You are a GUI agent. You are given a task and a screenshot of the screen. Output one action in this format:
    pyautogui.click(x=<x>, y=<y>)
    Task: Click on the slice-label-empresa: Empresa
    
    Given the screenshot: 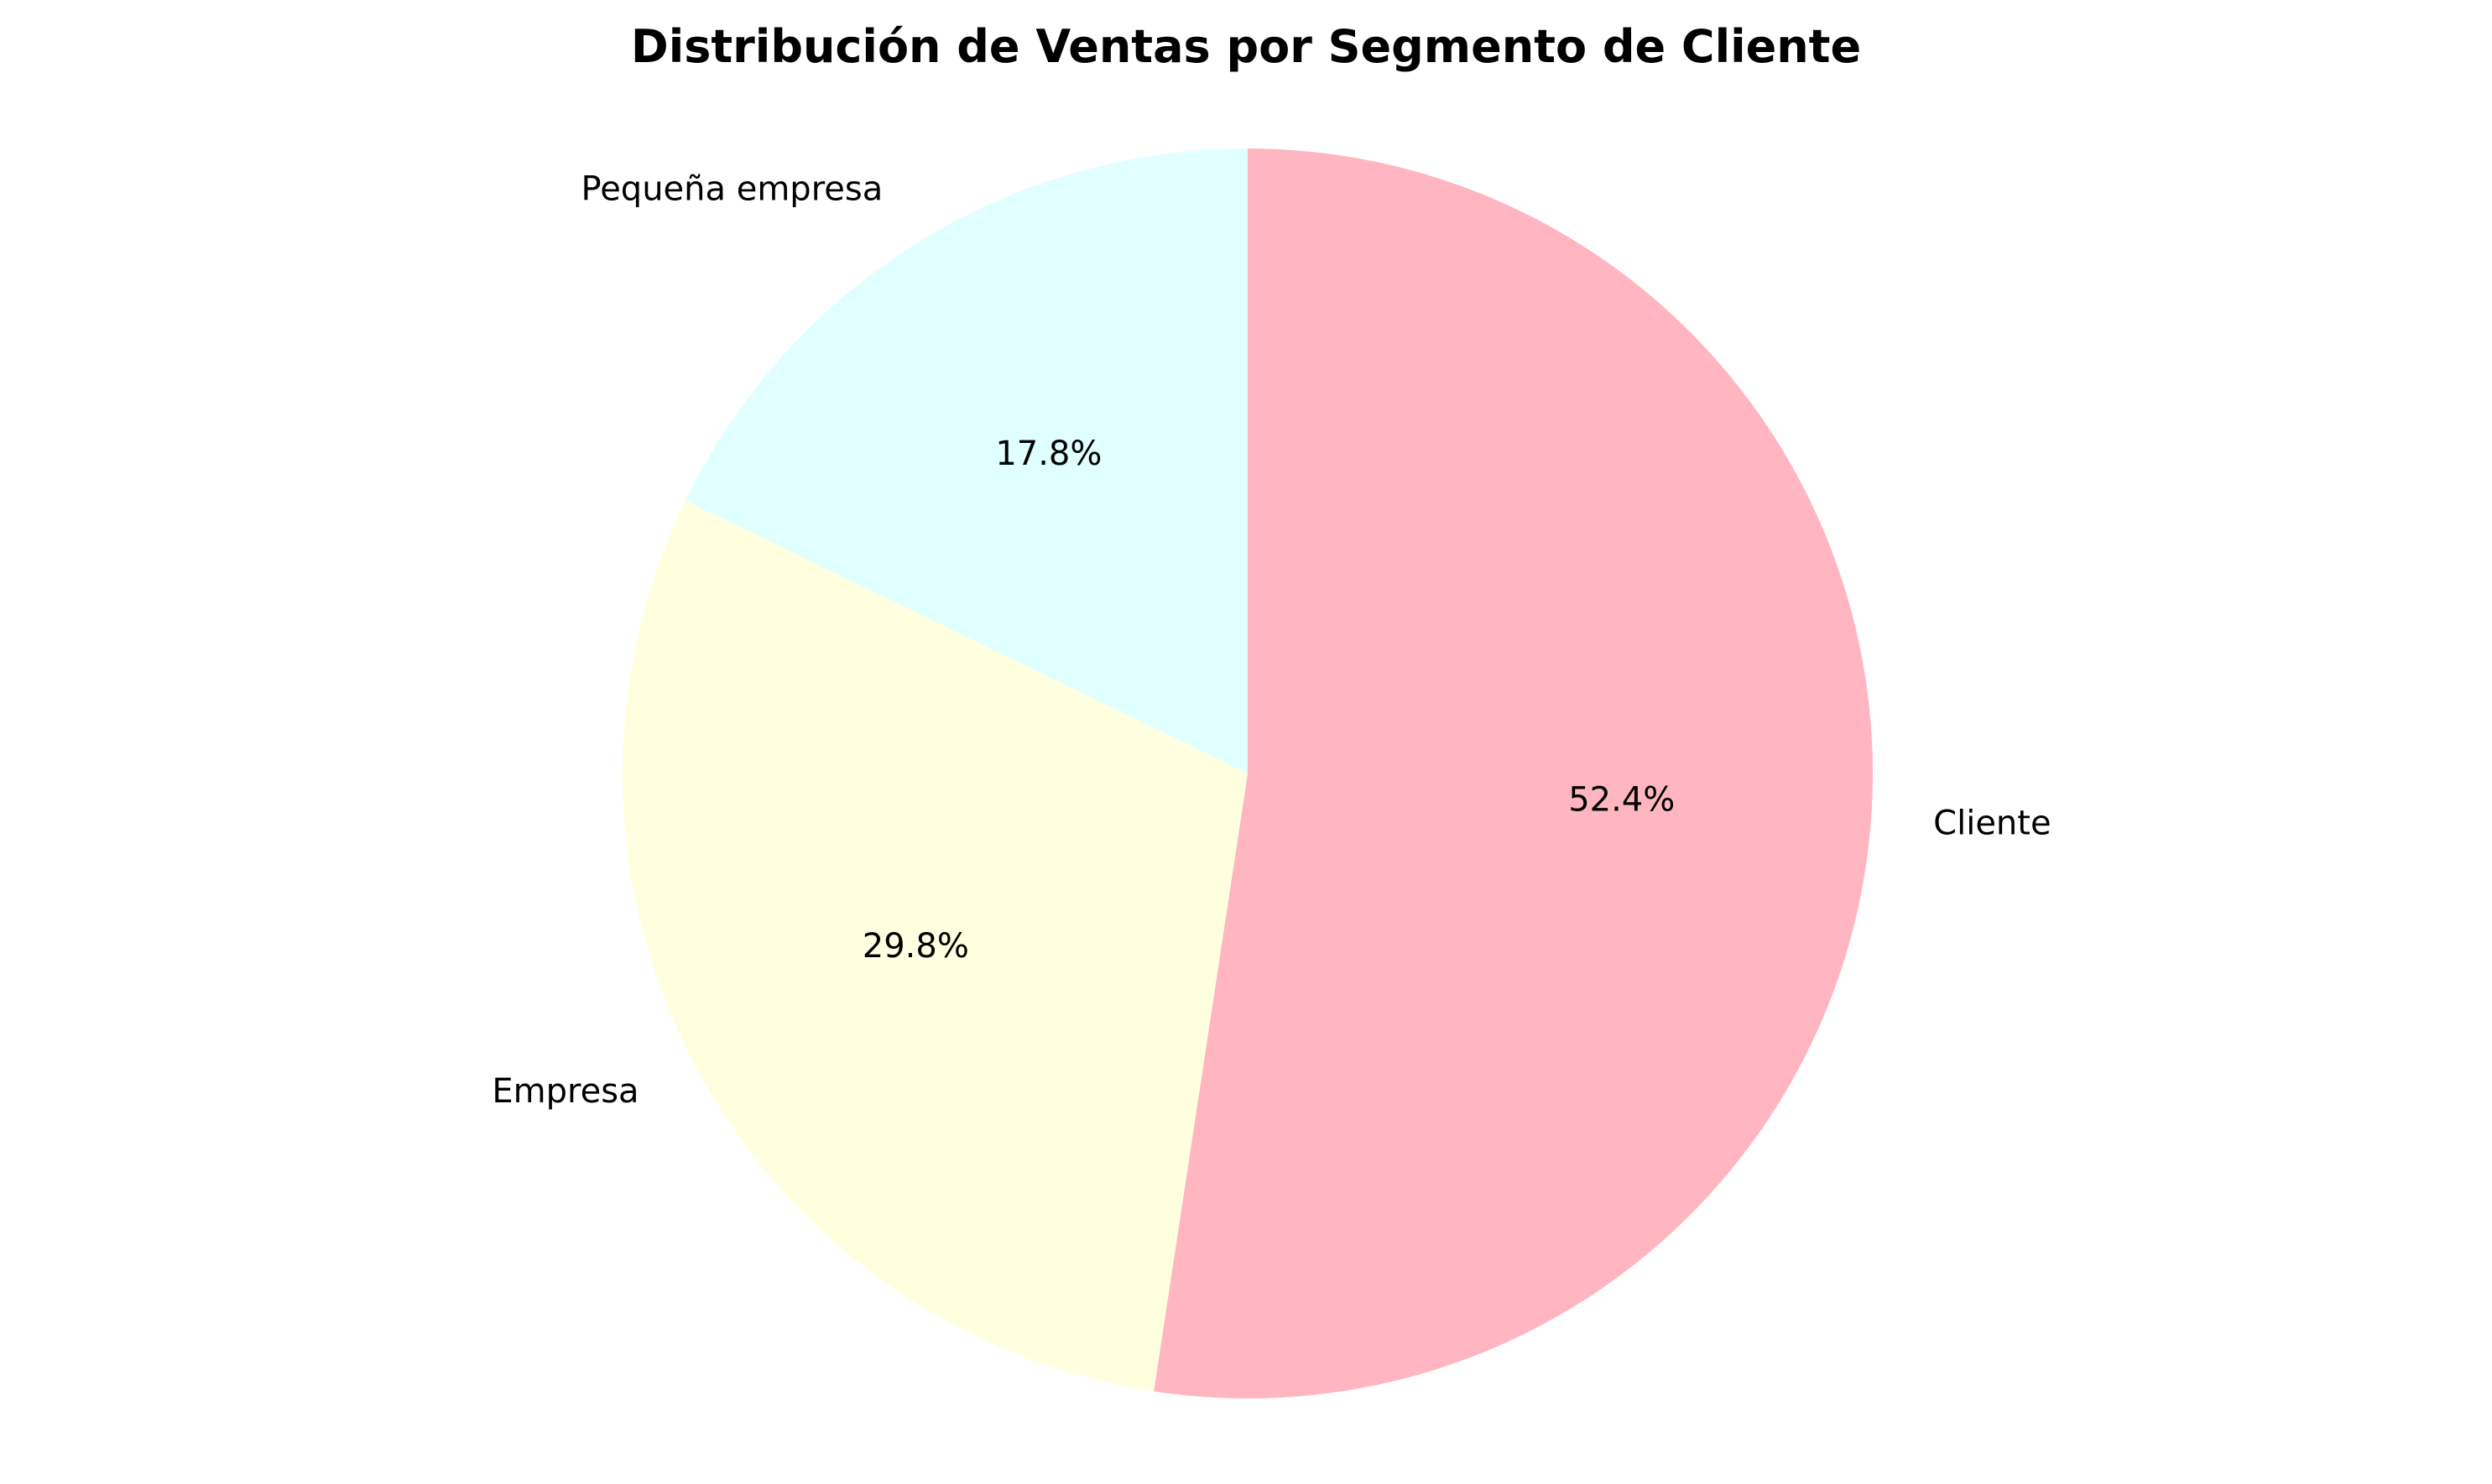 What is the action you would take?
    pyautogui.click(x=565, y=1091)
    